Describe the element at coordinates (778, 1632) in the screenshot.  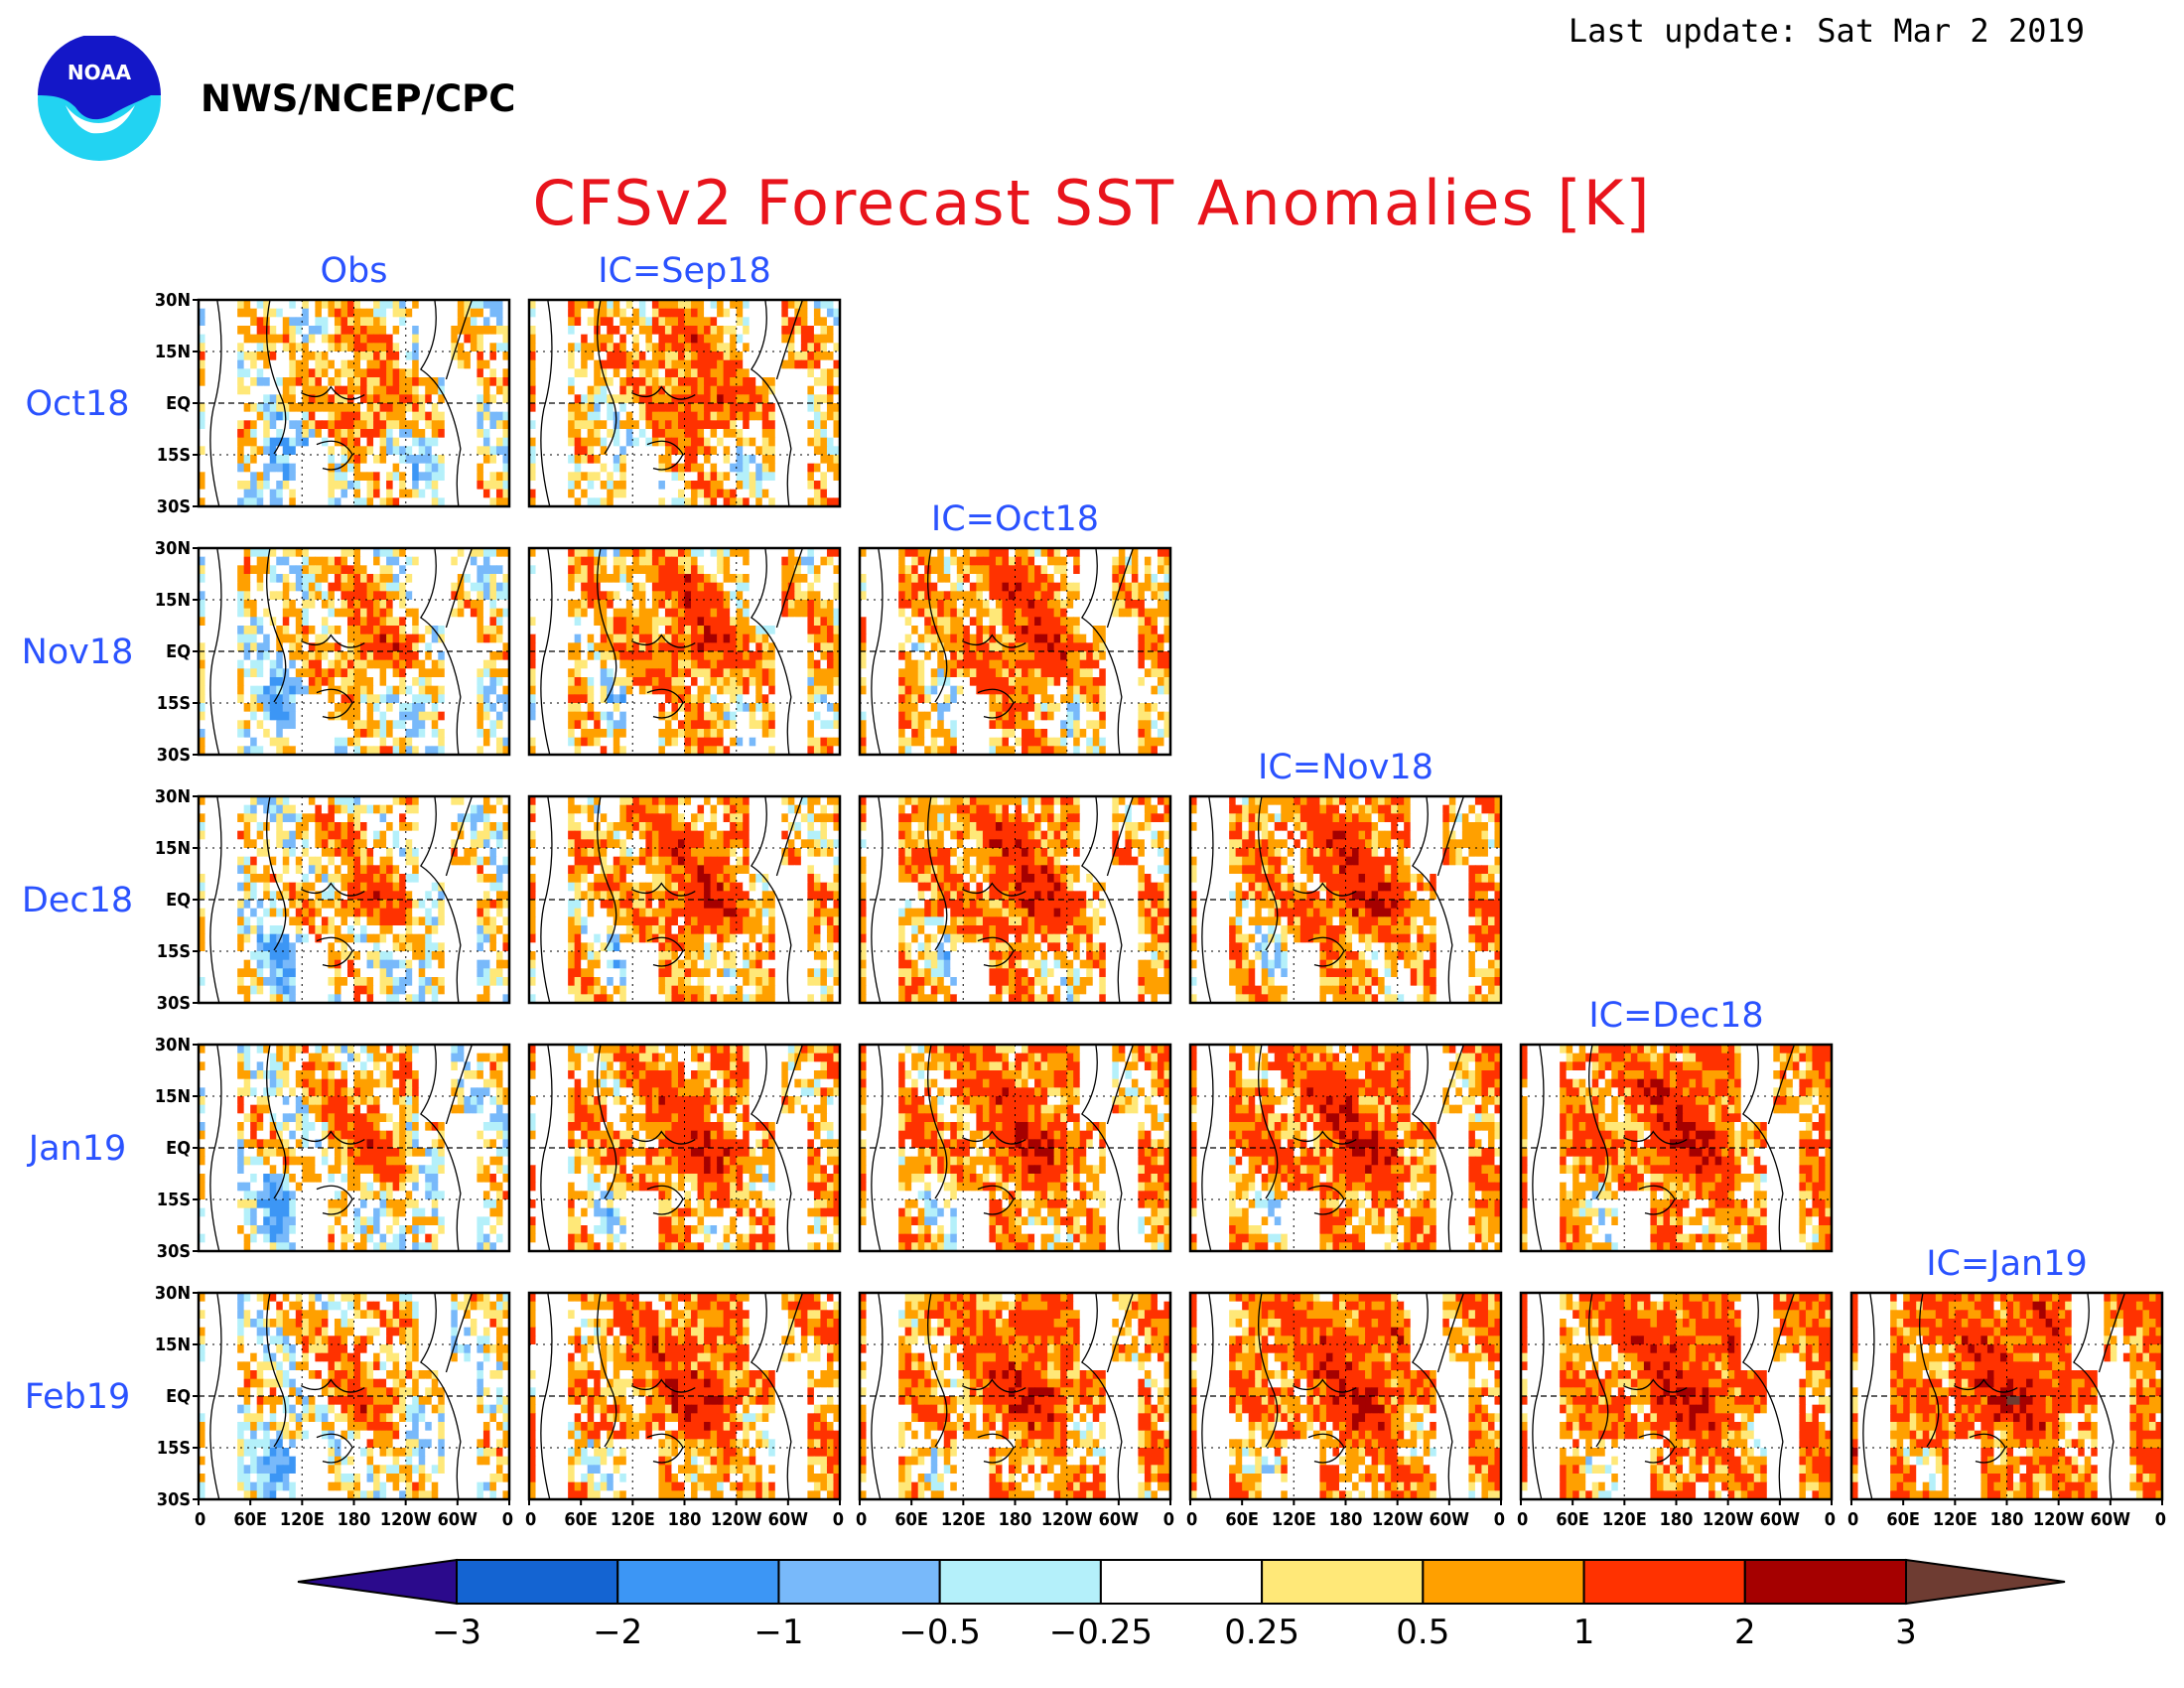
I see `colorbar-tick-label: −1` at that location.